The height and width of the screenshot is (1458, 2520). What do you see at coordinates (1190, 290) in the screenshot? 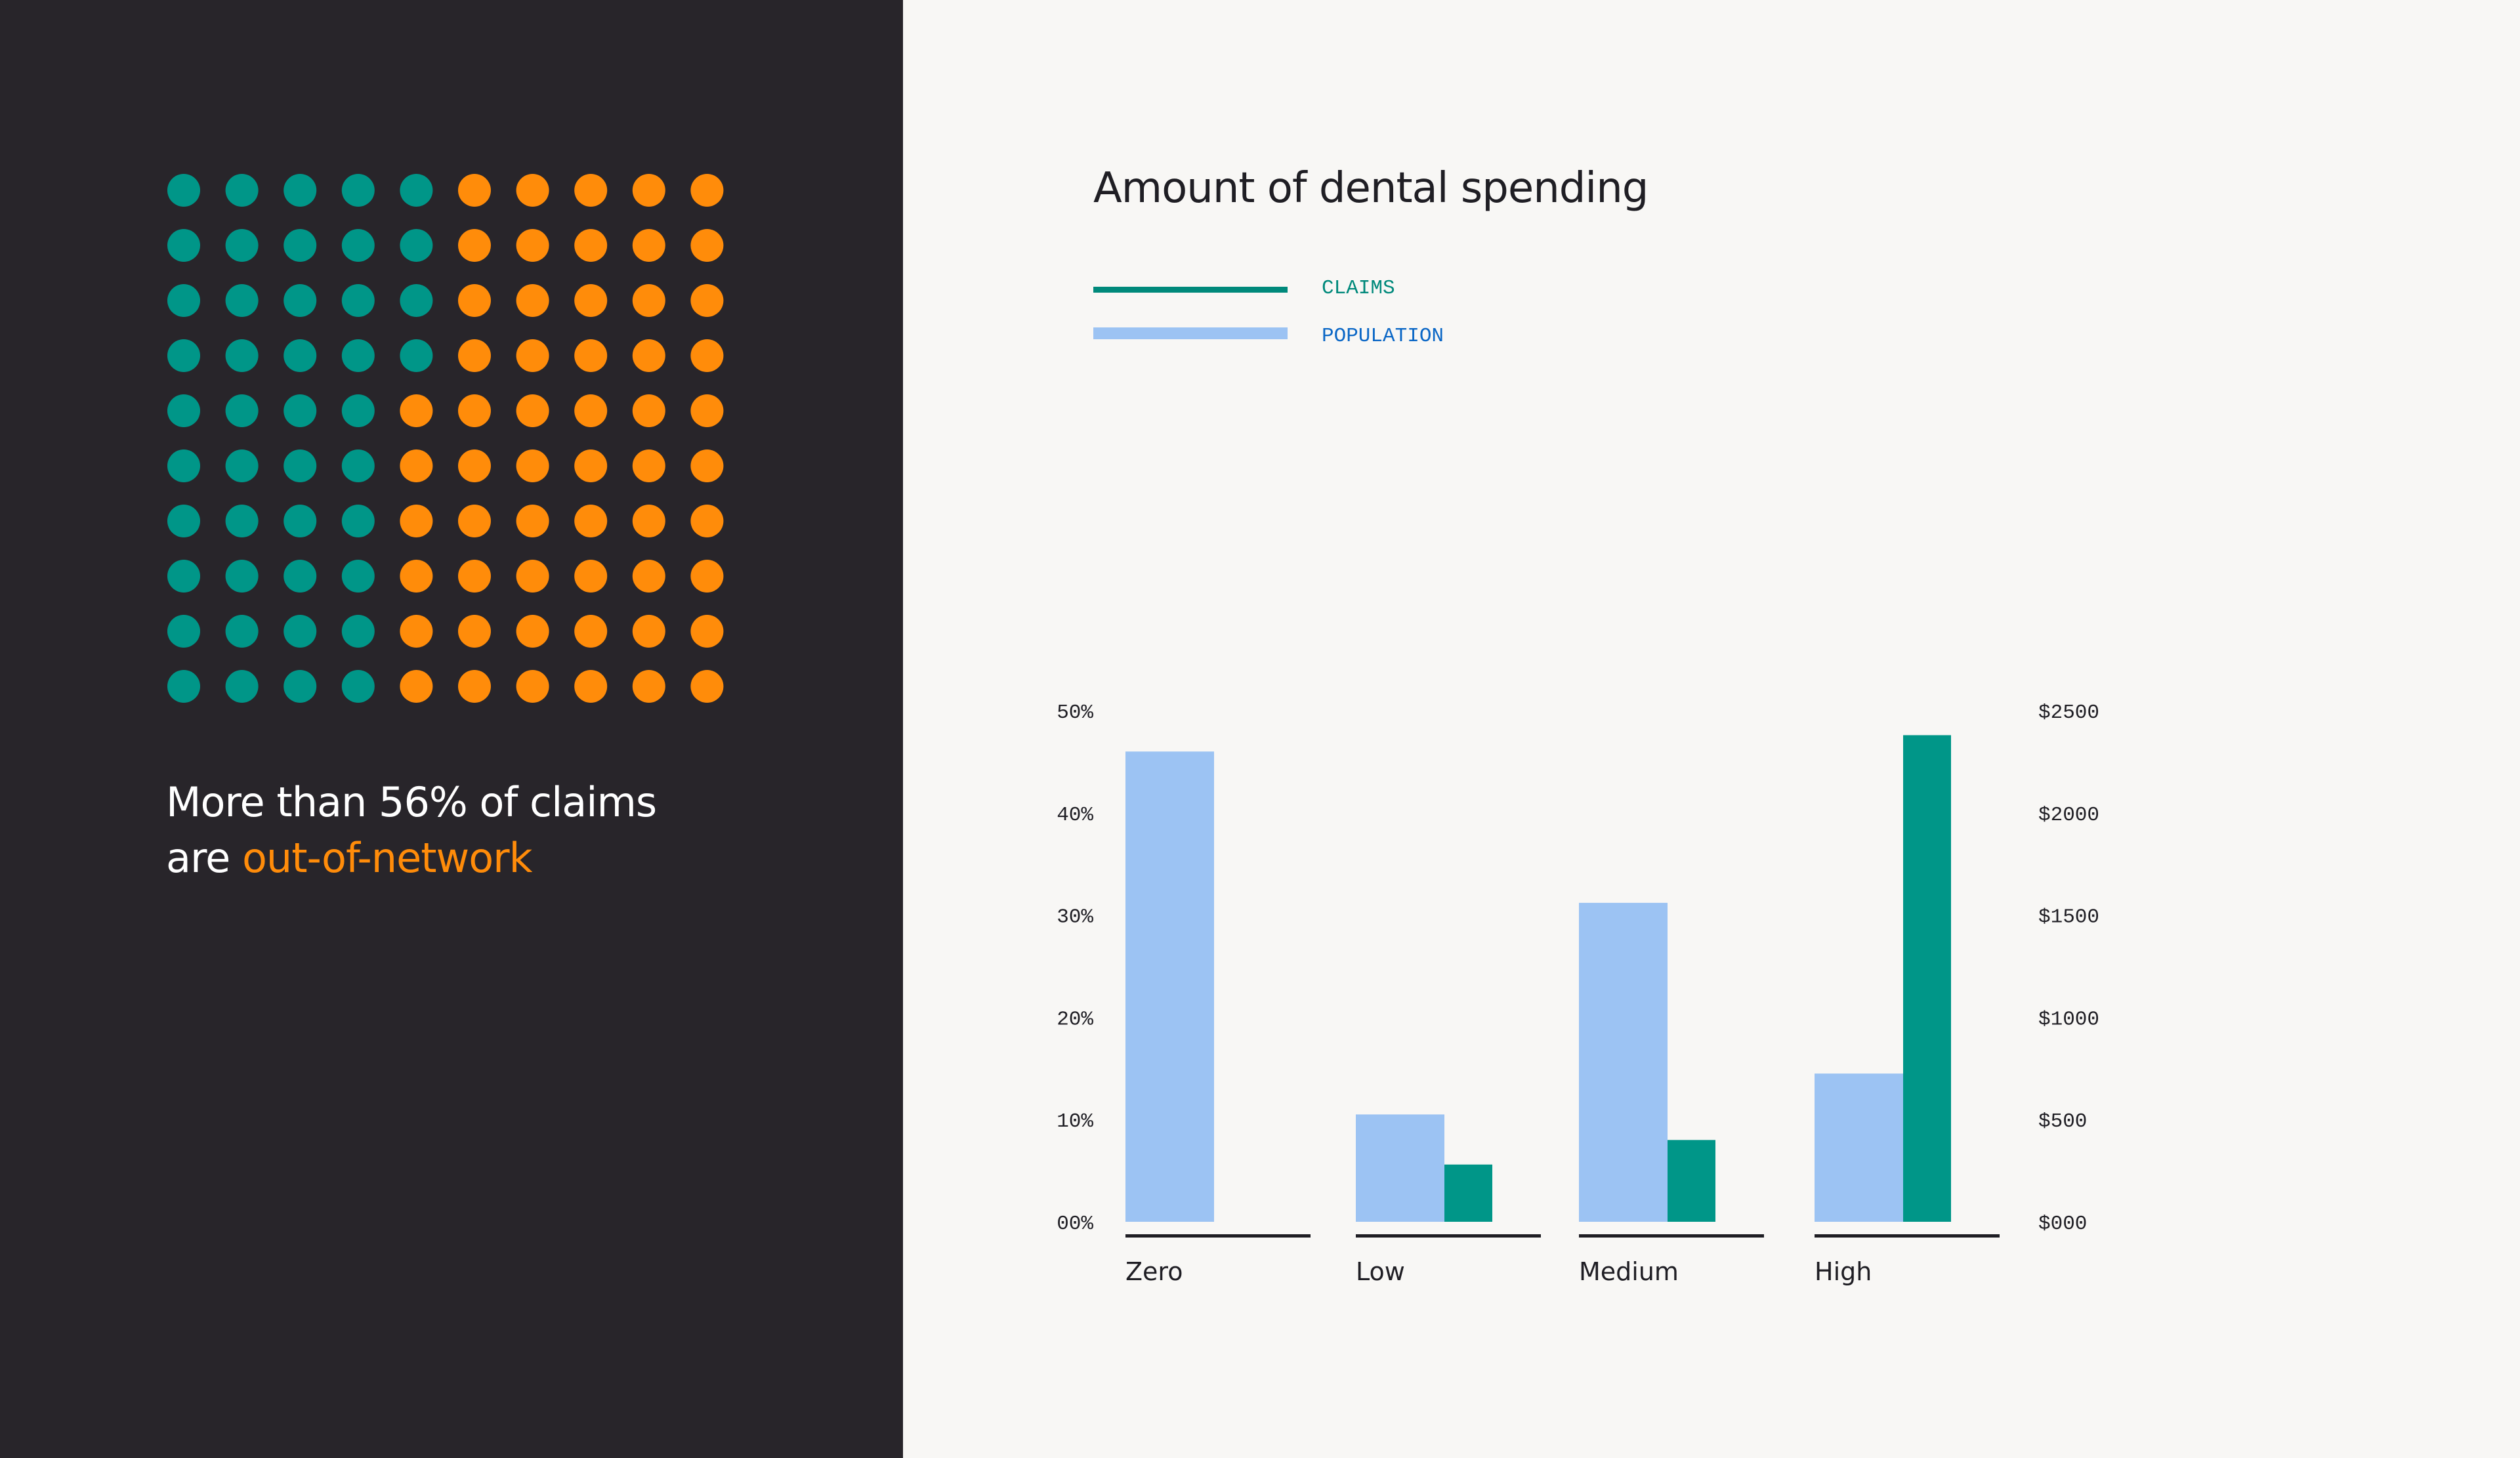
I see `legend-swatch-claims` at bounding box center [1190, 290].